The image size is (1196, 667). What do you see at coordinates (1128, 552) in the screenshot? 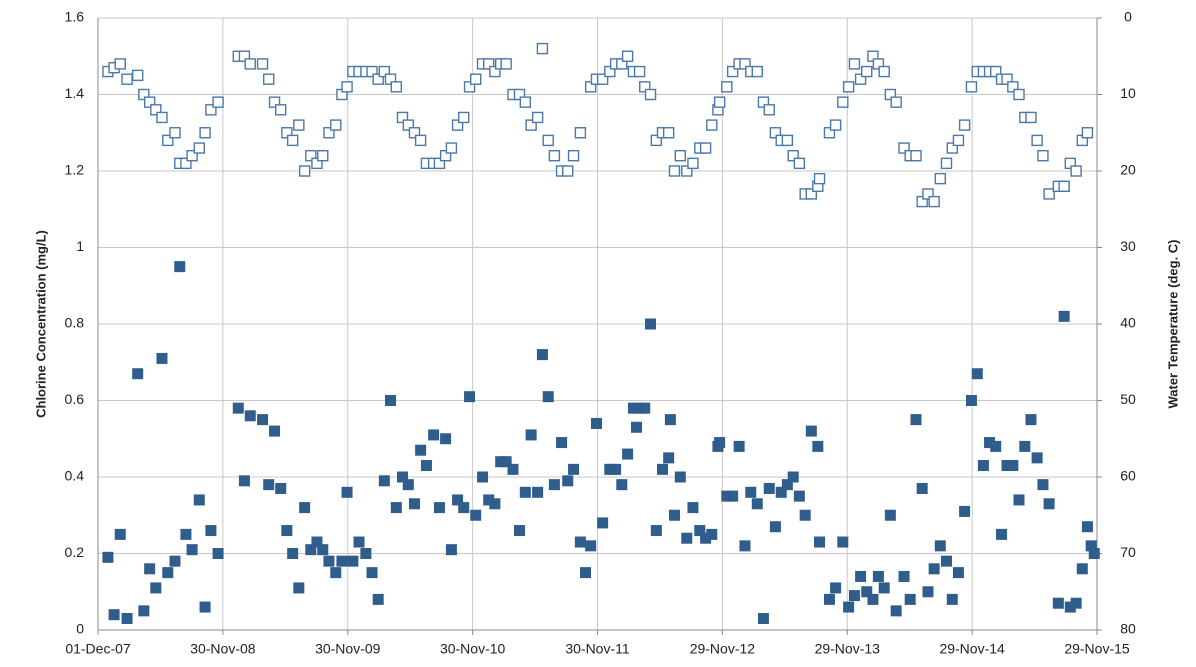
I see `y2-tick-label: 70` at bounding box center [1128, 552].